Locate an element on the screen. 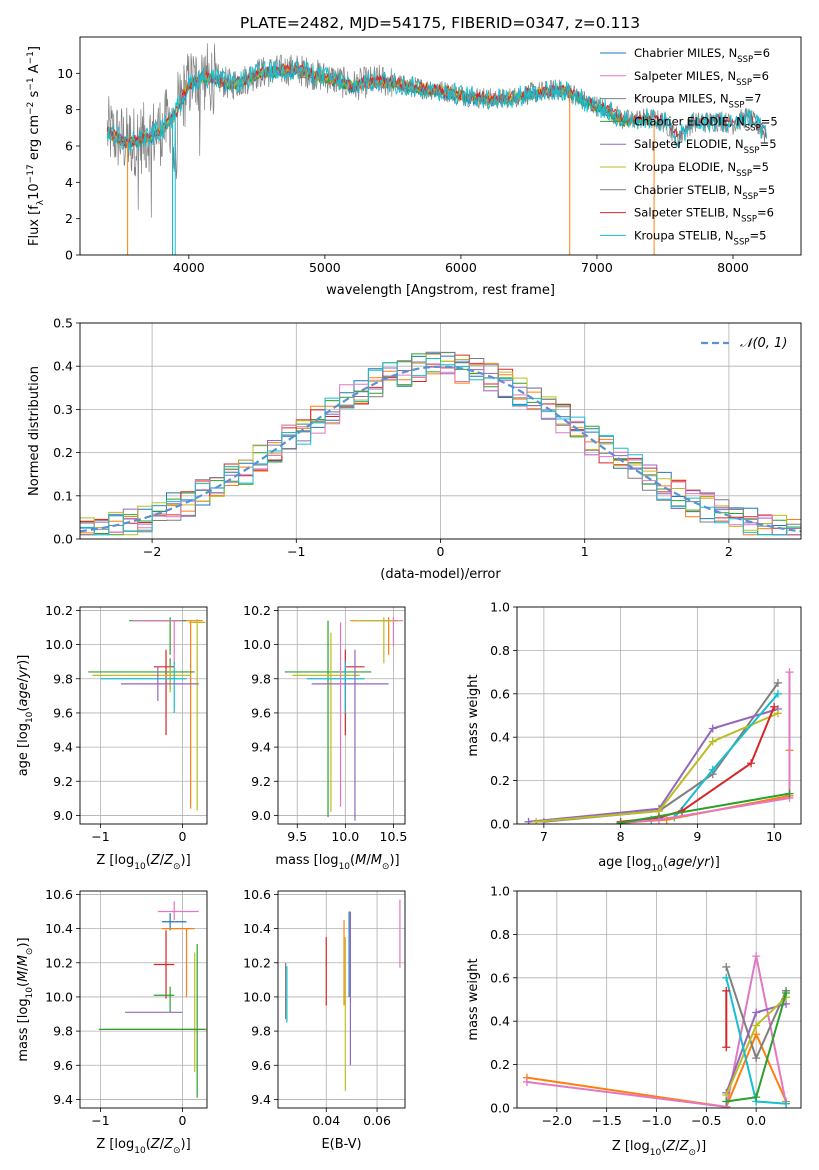  y-axis-label: mass weight is located at coordinates (473, 999).